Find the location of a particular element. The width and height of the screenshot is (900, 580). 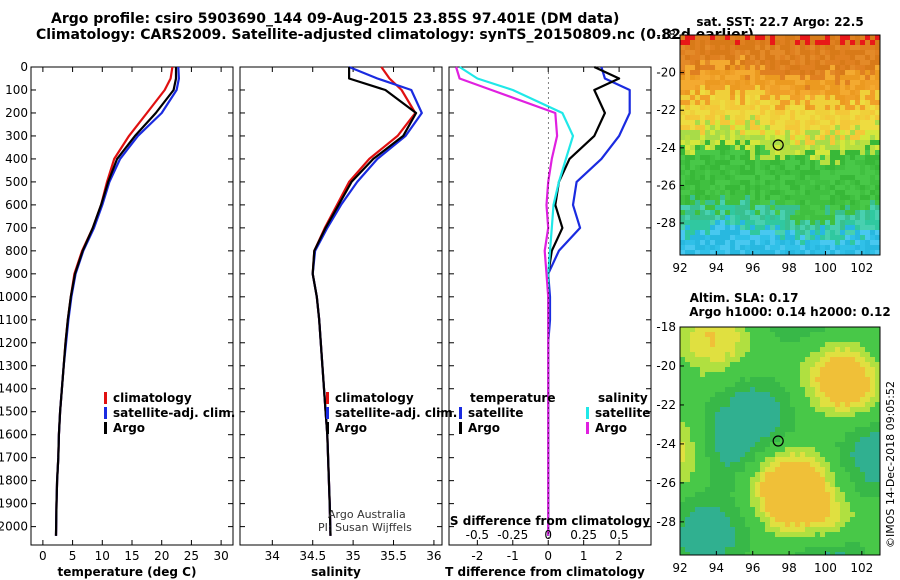

map-x-tick-label: 94 is located at coordinates (716, 568).